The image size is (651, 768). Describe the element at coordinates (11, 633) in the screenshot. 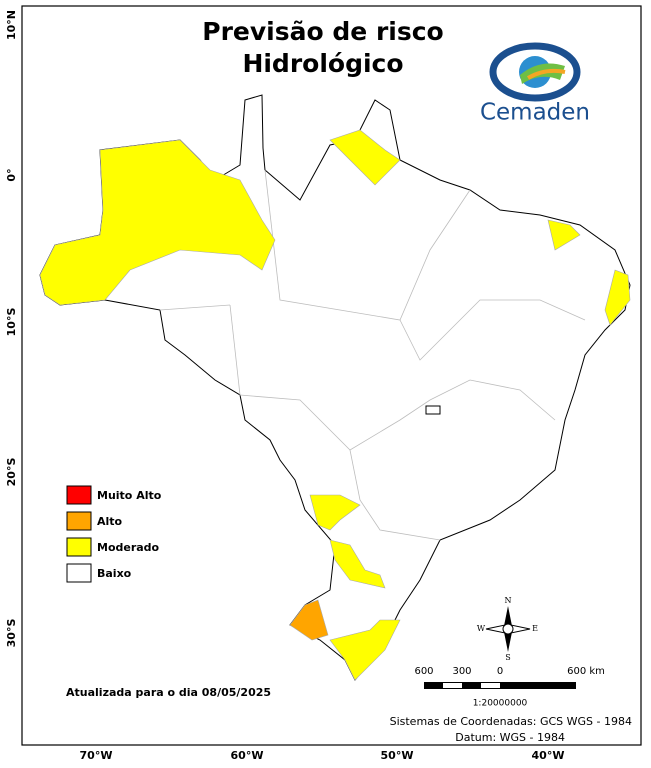

I see `lat-label: 30°S` at that location.